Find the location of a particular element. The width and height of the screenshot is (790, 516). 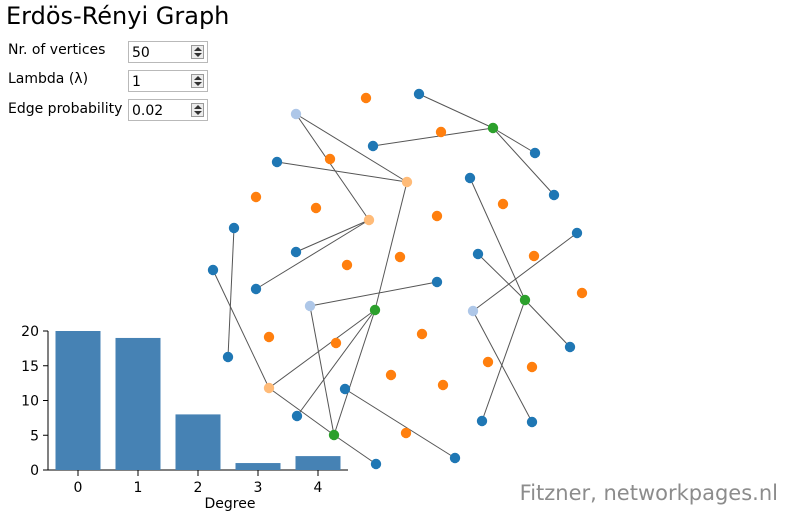

x-tick-label: 2 is located at coordinates (198, 488).